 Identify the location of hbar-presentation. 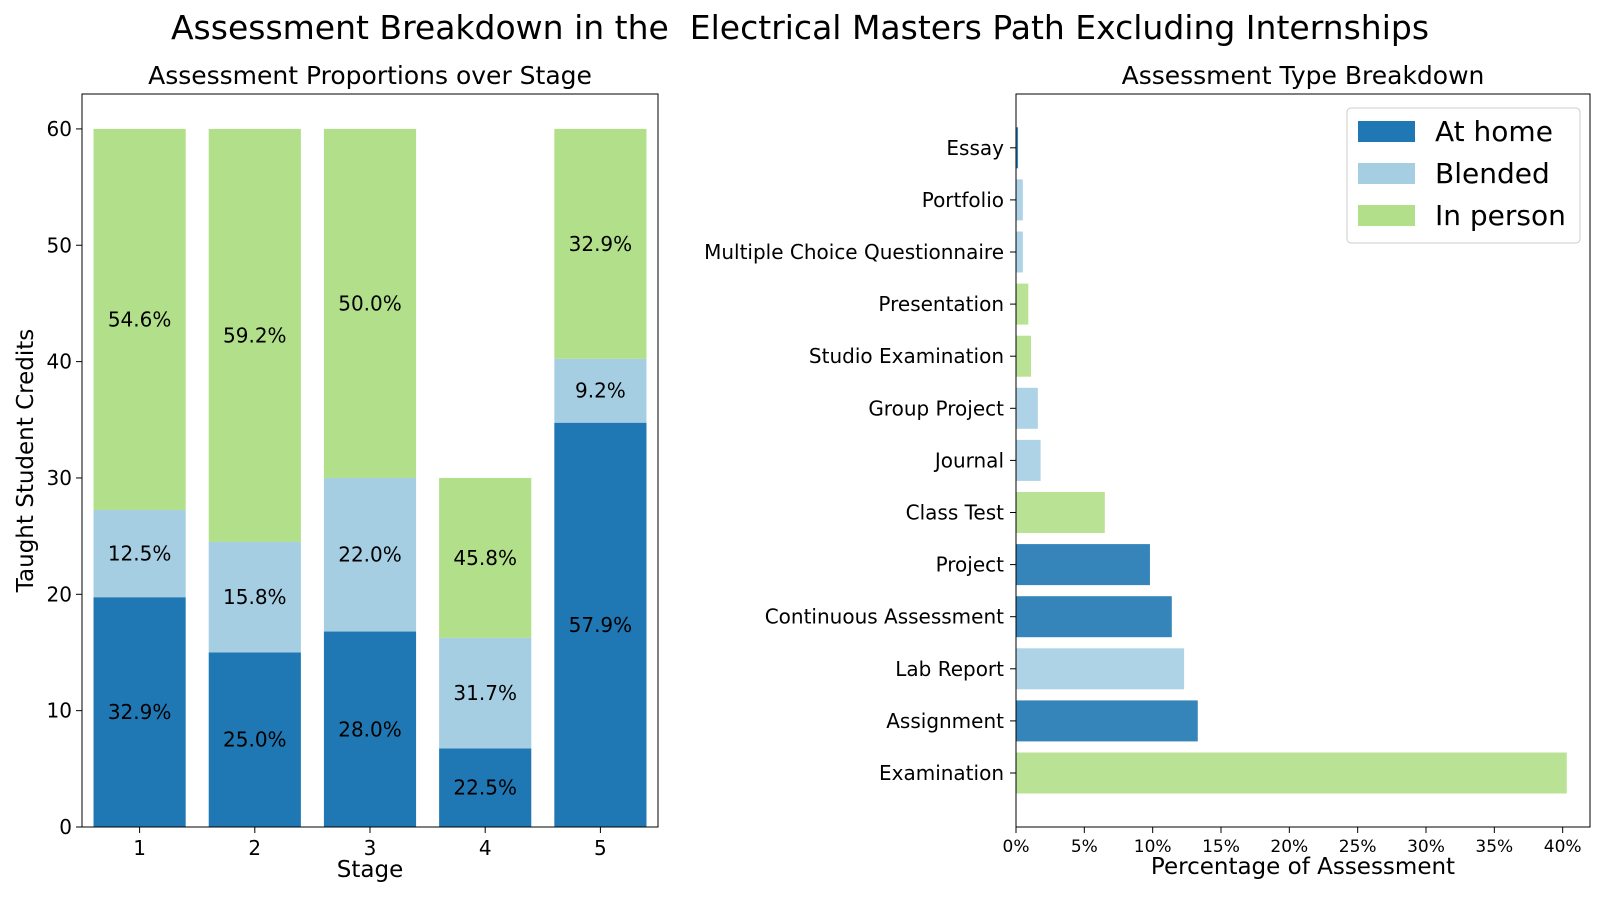
(1022, 304).